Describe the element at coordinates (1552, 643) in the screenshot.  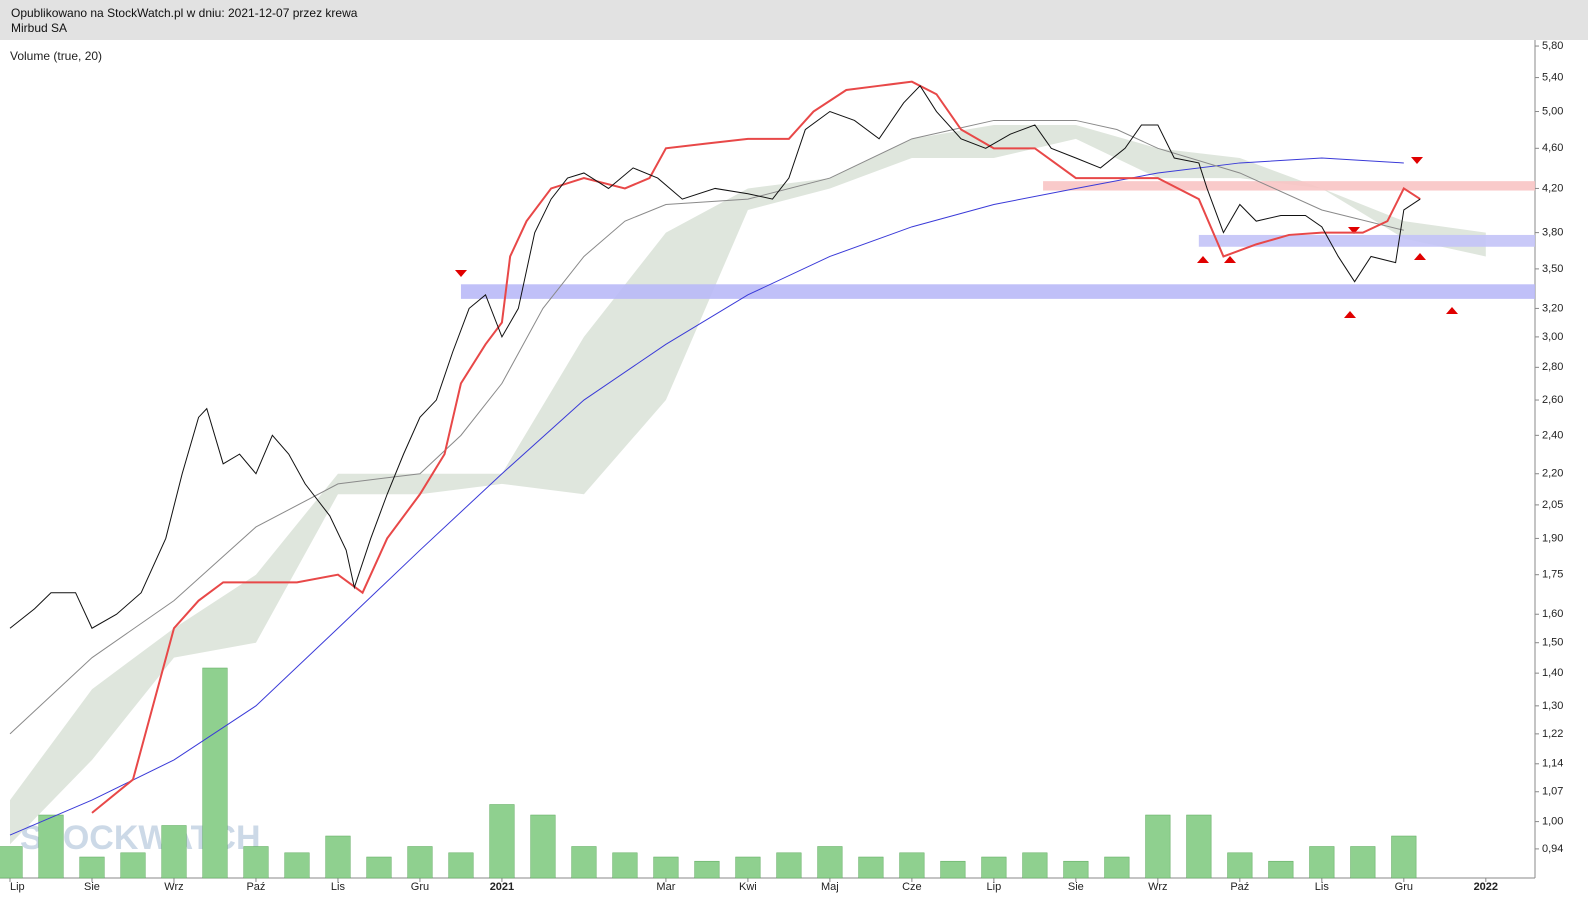
I see `y-tick-label: 1,50` at that location.